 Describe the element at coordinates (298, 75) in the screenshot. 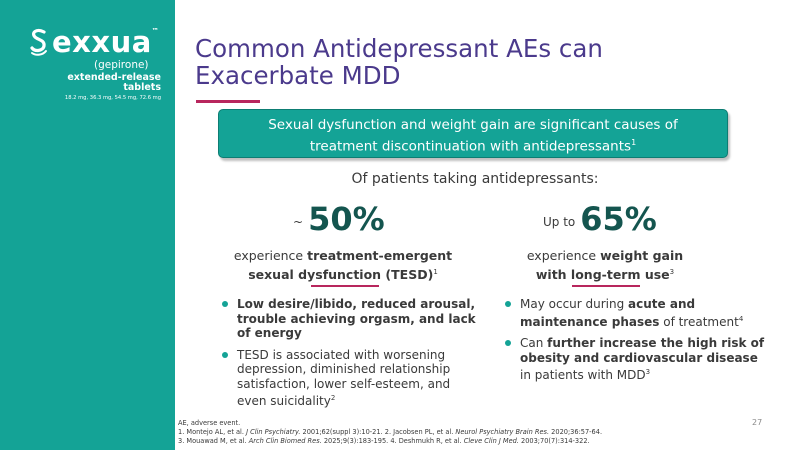

I see `slide-title-line2: Exacerbate MDD` at that location.